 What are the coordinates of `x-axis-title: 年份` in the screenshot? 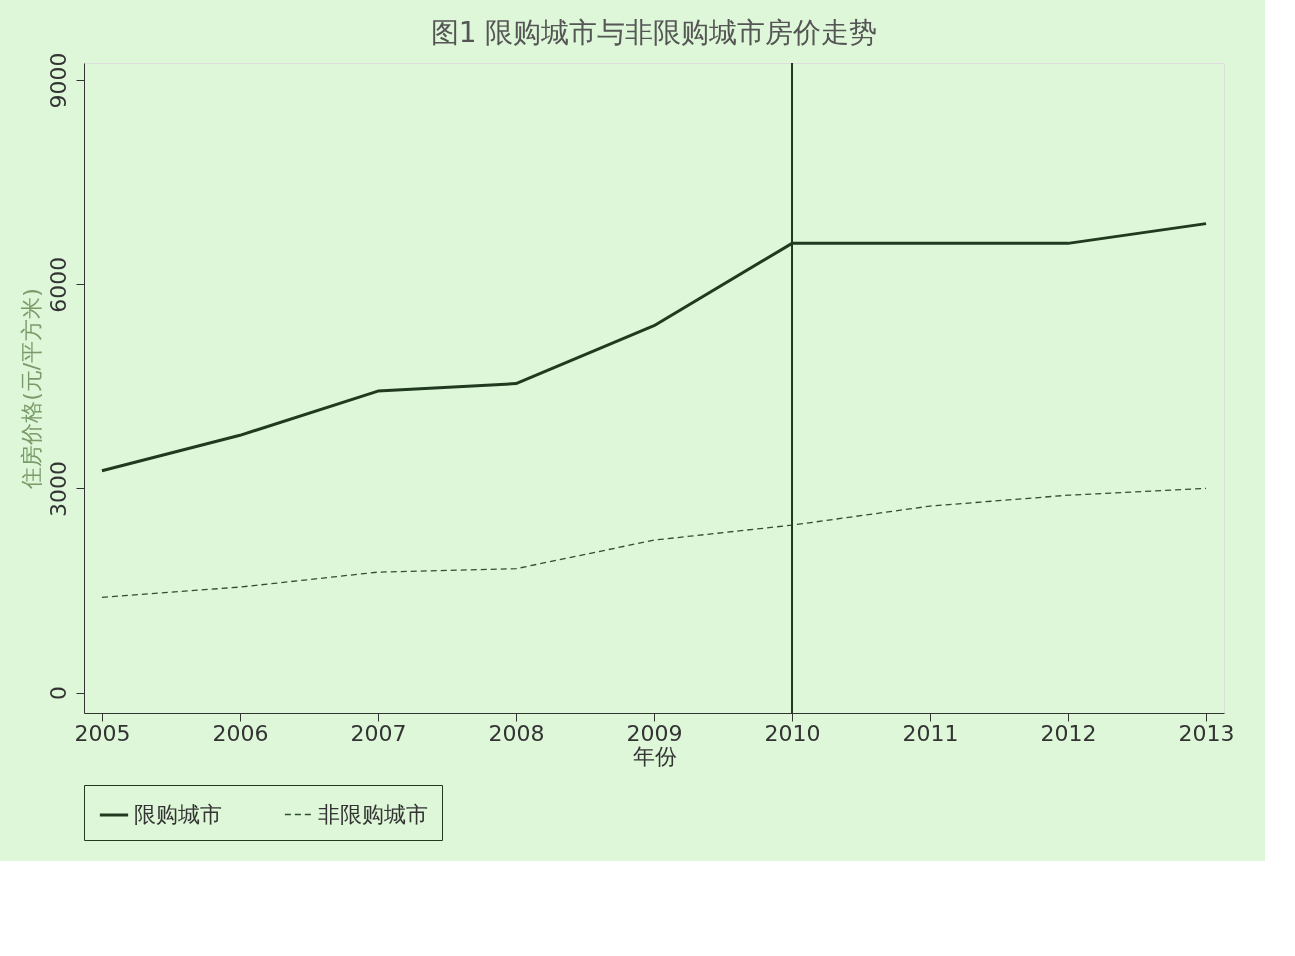 It's located at (654, 756).